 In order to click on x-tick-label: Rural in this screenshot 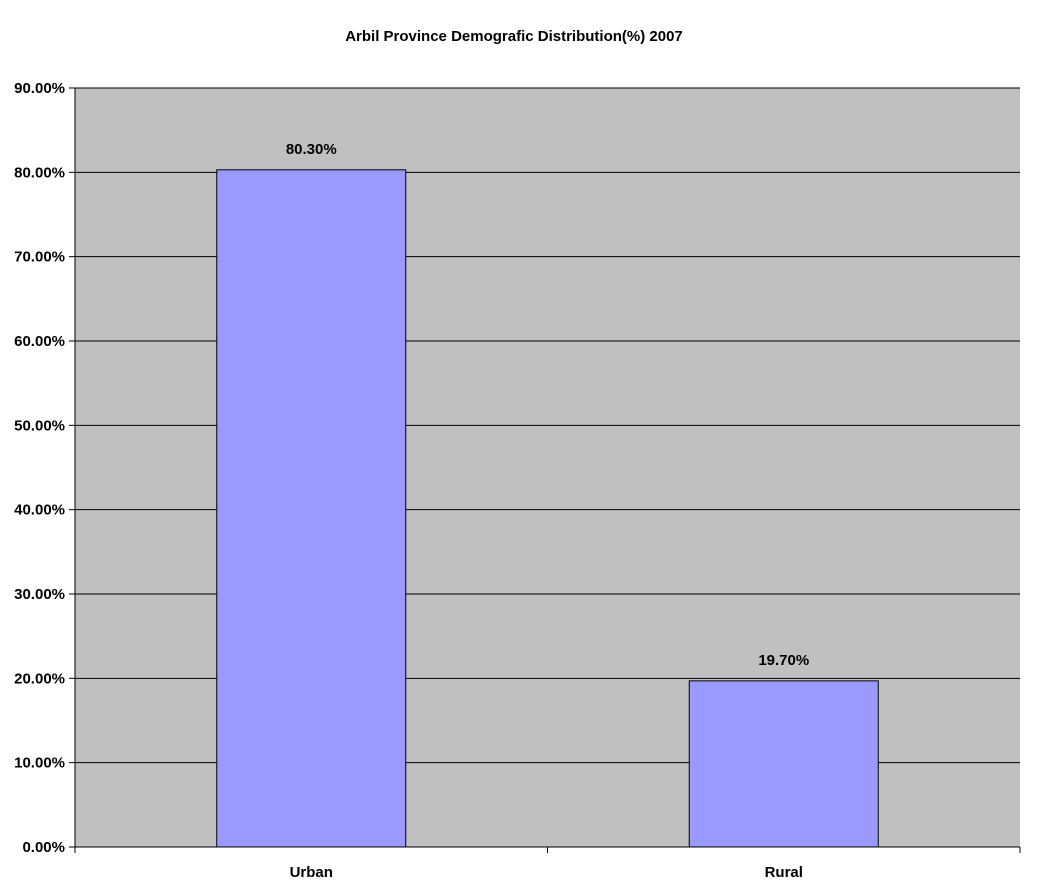, I will do `click(784, 872)`.